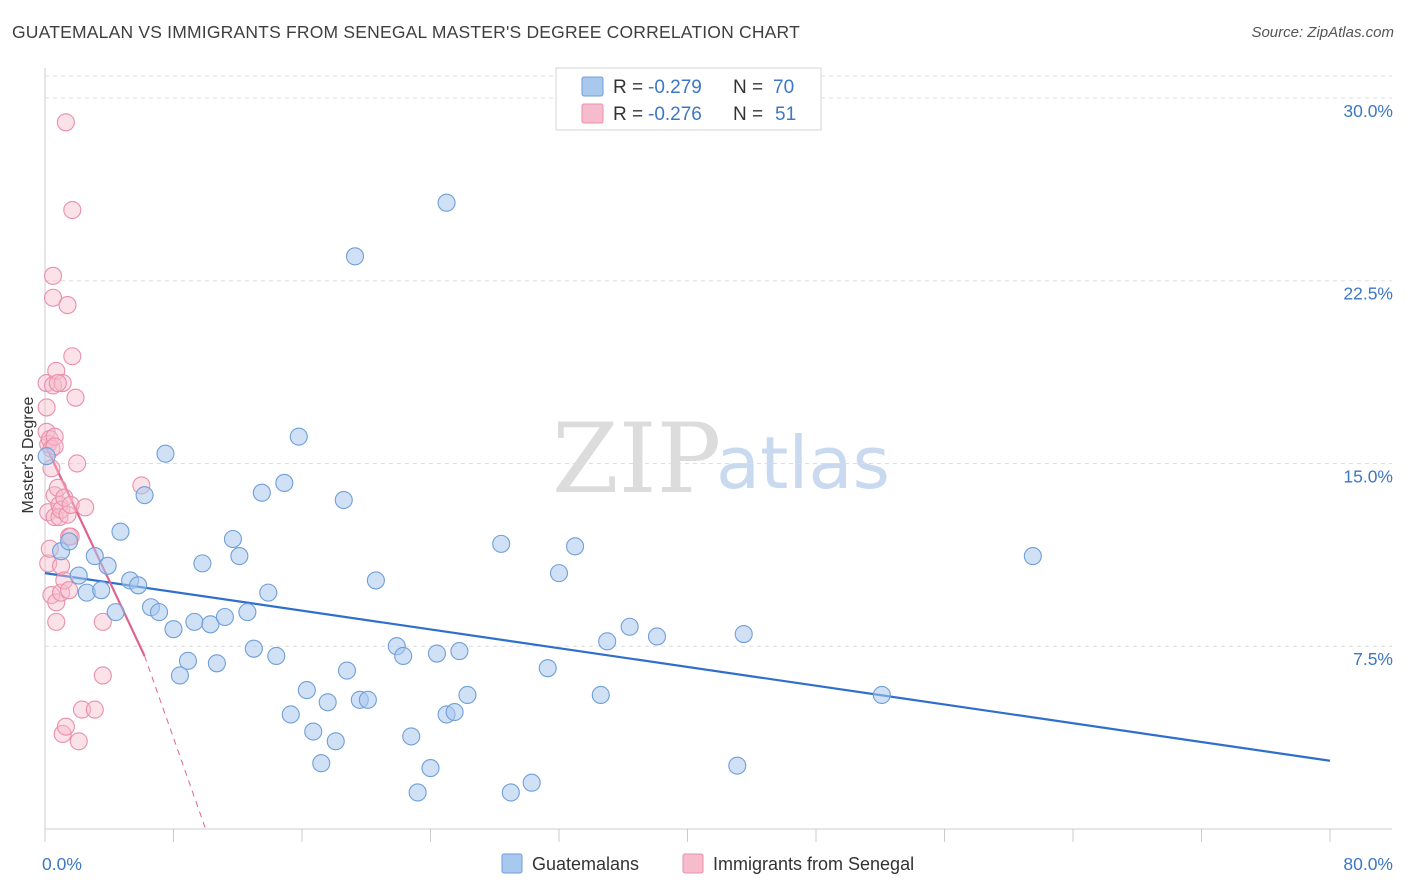 This screenshot has height=892, width=1406. Describe the element at coordinates (28, 454) in the screenshot. I see `y-axis-label: Master's Degree` at that location.